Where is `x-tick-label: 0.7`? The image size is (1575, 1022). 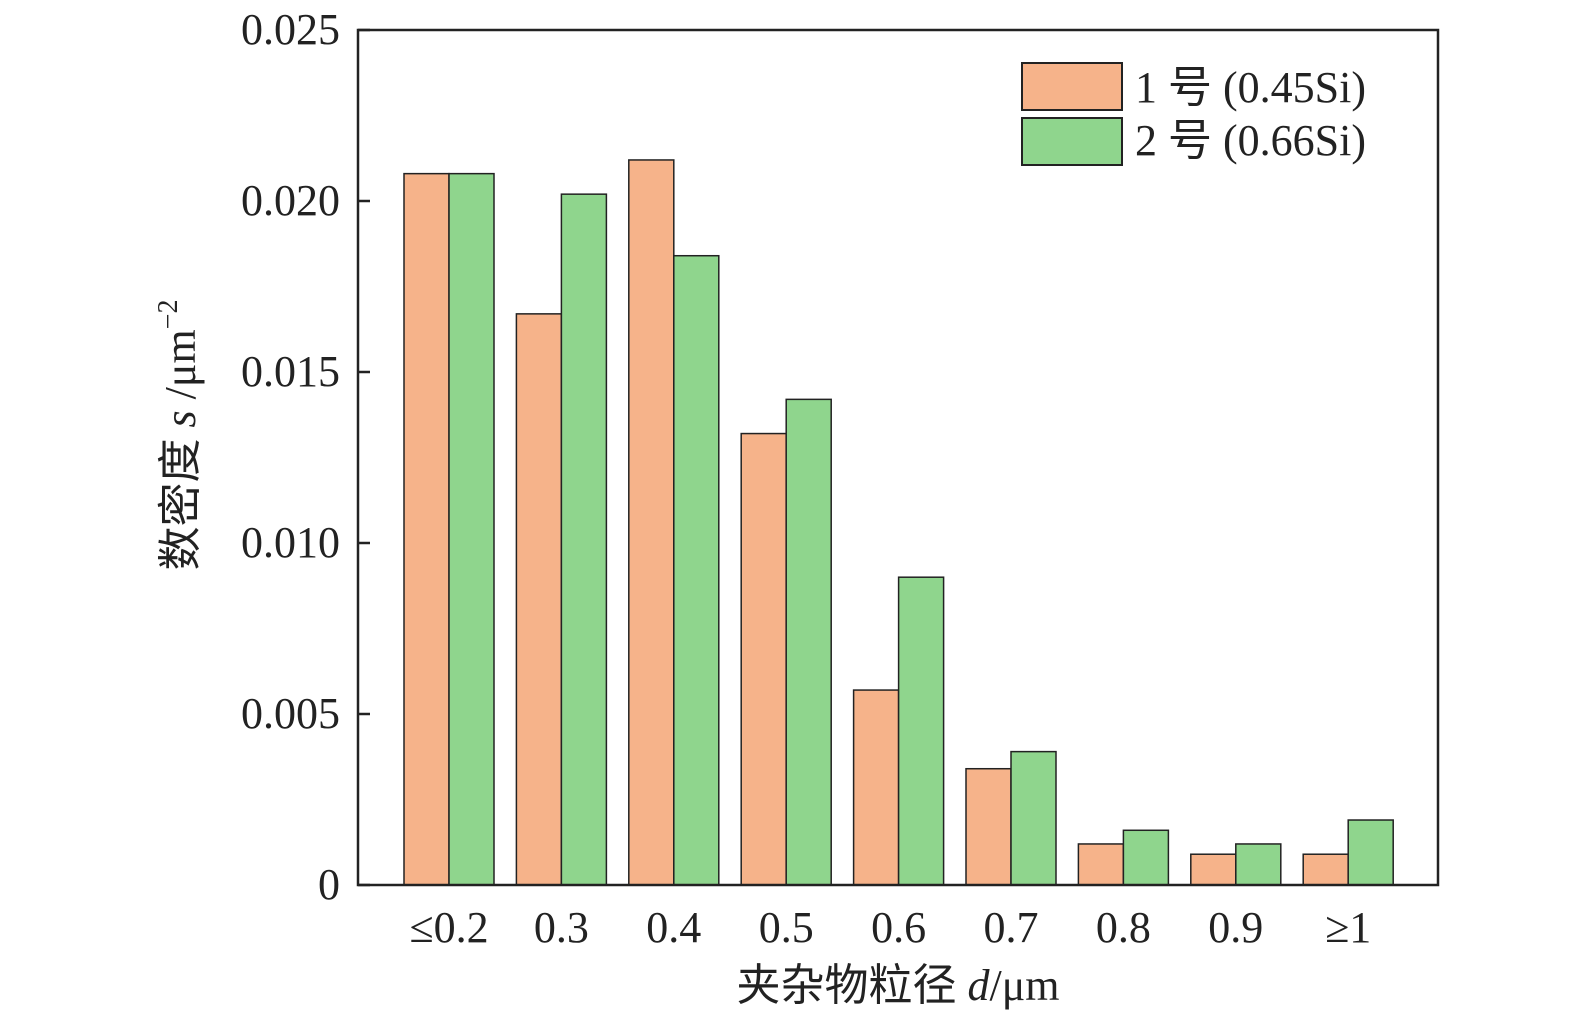 x-tick-label: 0.7 is located at coordinates (1011, 927).